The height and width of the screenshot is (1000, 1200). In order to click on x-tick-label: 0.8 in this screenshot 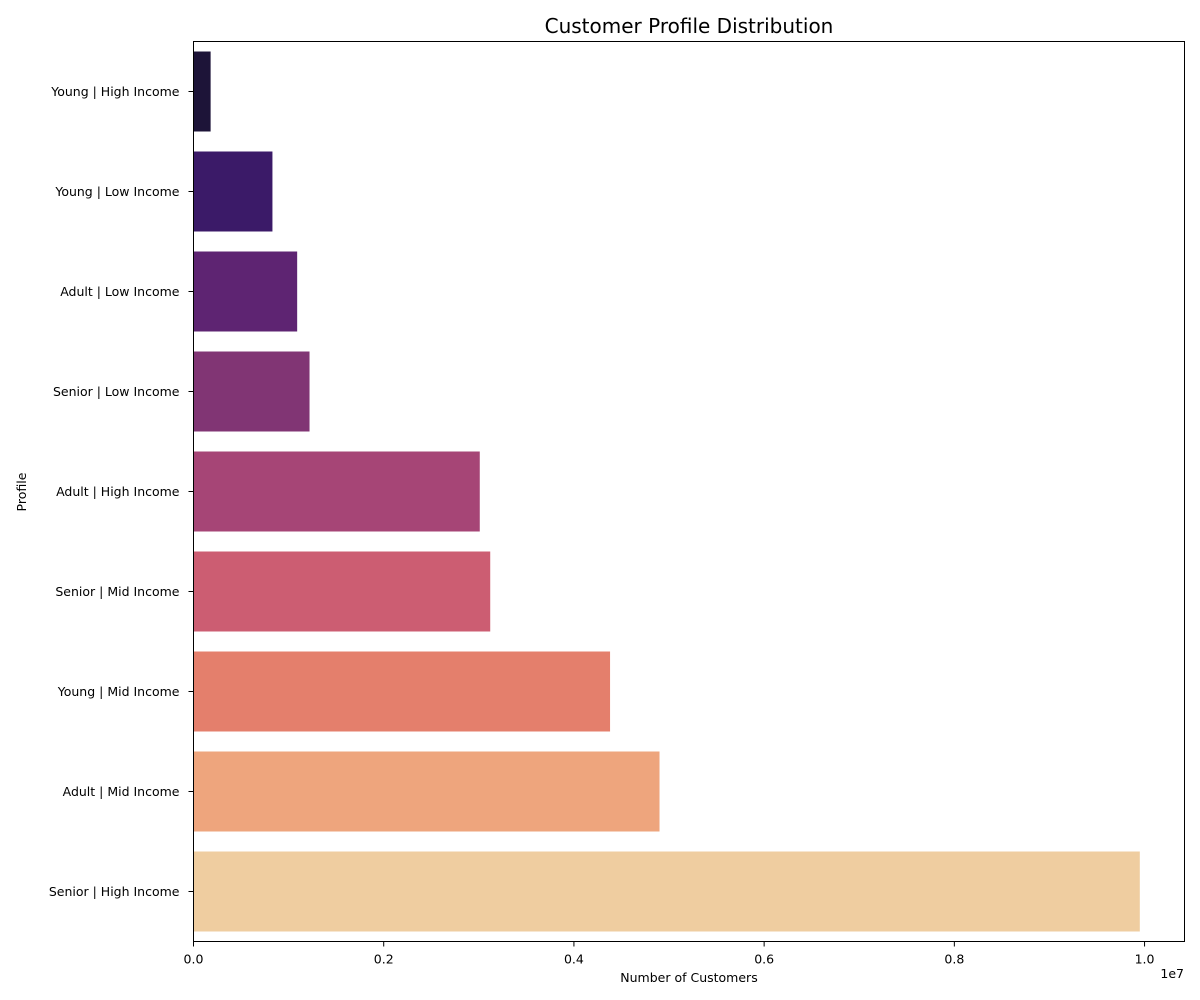, I will do `click(954, 959)`.